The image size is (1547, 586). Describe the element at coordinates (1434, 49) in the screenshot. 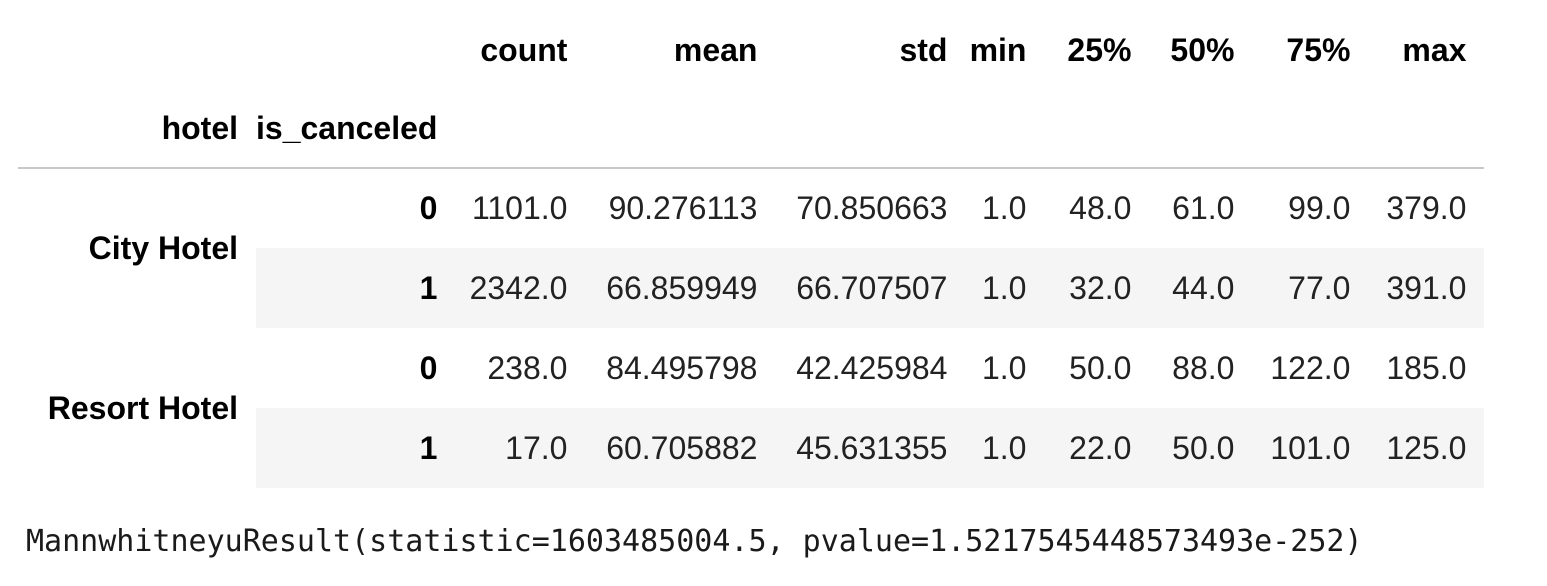

I see `col-header-max: max` at that location.